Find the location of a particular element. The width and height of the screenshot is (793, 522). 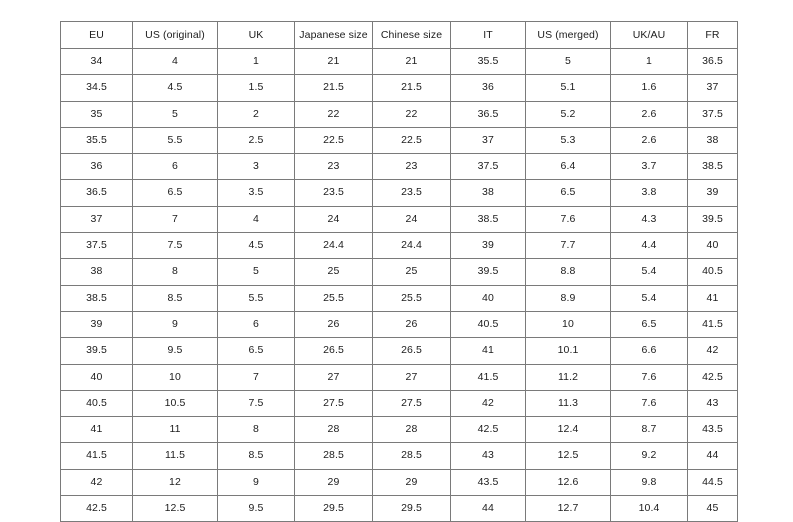

table-cell: 4 is located at coordinates (256, 219).